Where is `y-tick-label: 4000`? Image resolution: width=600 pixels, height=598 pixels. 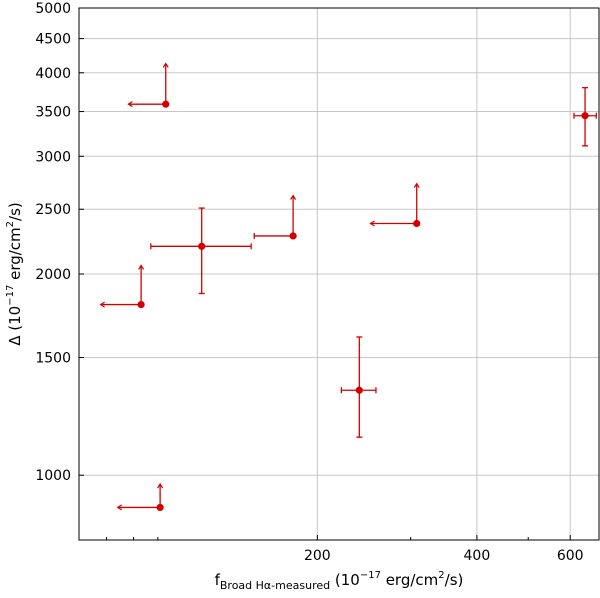 y-tick-label: 4000 is located at coordinates (53, 74).